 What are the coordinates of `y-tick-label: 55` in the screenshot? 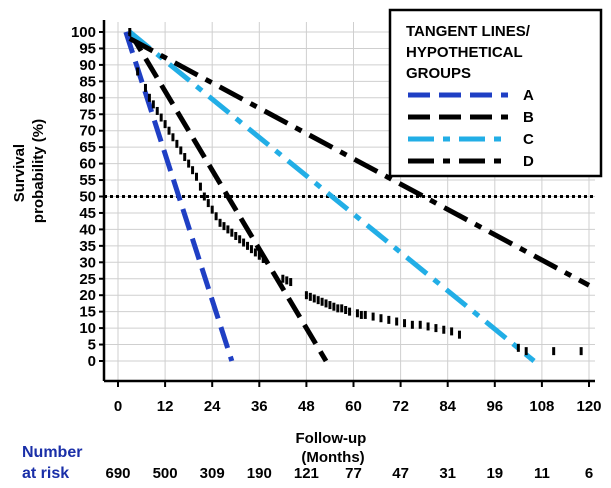 It's located at (87, 180).